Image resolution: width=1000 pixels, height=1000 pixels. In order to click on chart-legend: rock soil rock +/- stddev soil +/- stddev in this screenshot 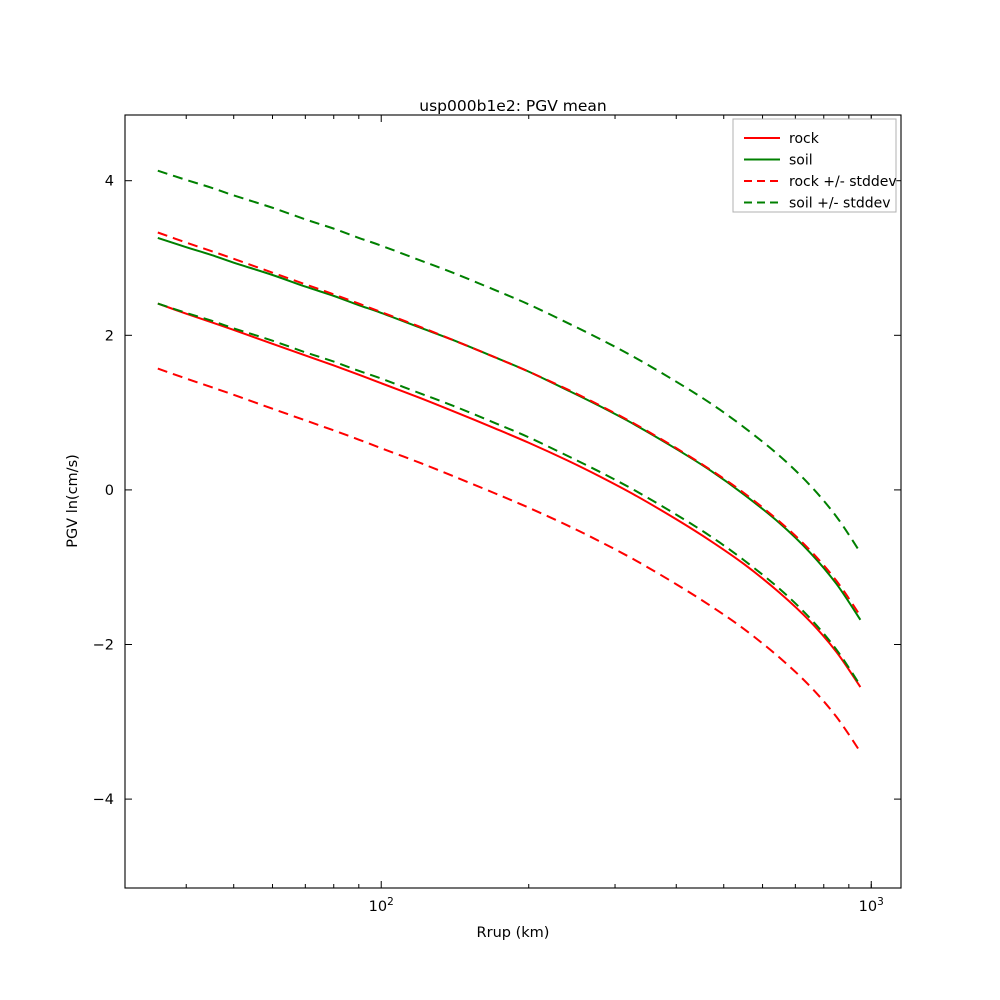, I will do `click(814, 165)`.